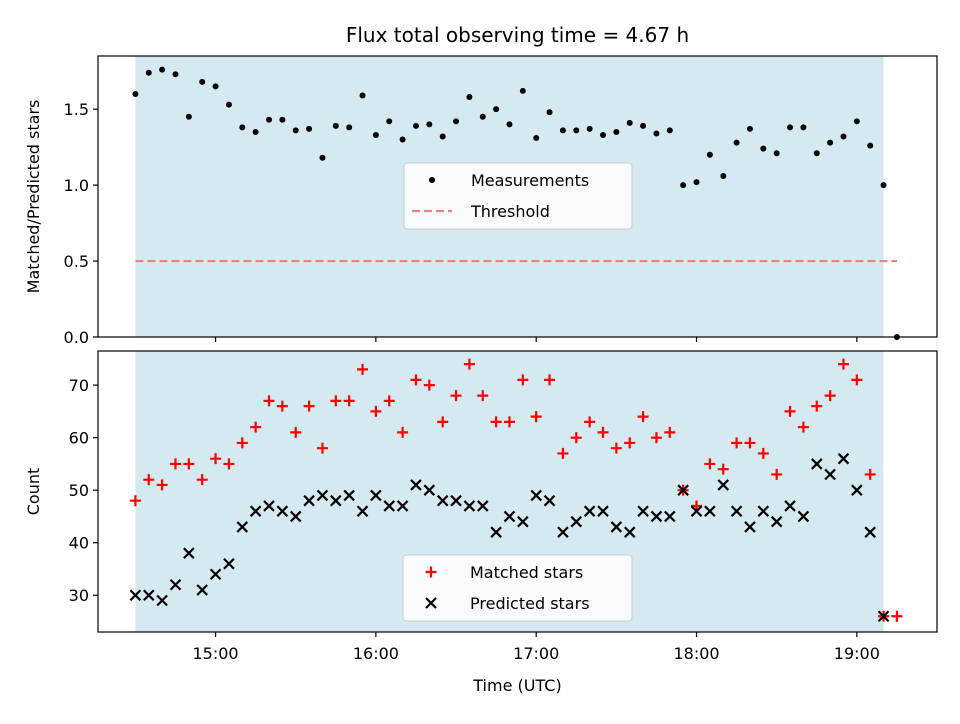  Describe the element at coordinates (432, 180) in the screenshot. I see `legend-measurement-swatch` at that location.